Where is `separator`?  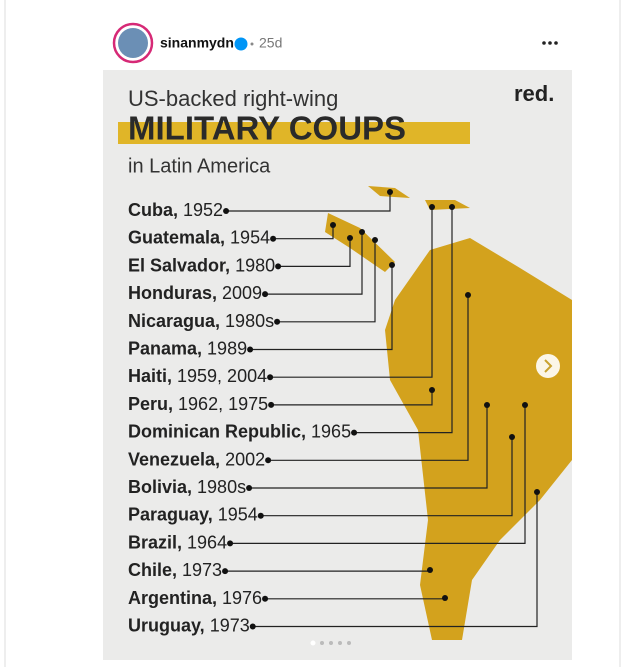
separator is located at coordinates (252, 44).